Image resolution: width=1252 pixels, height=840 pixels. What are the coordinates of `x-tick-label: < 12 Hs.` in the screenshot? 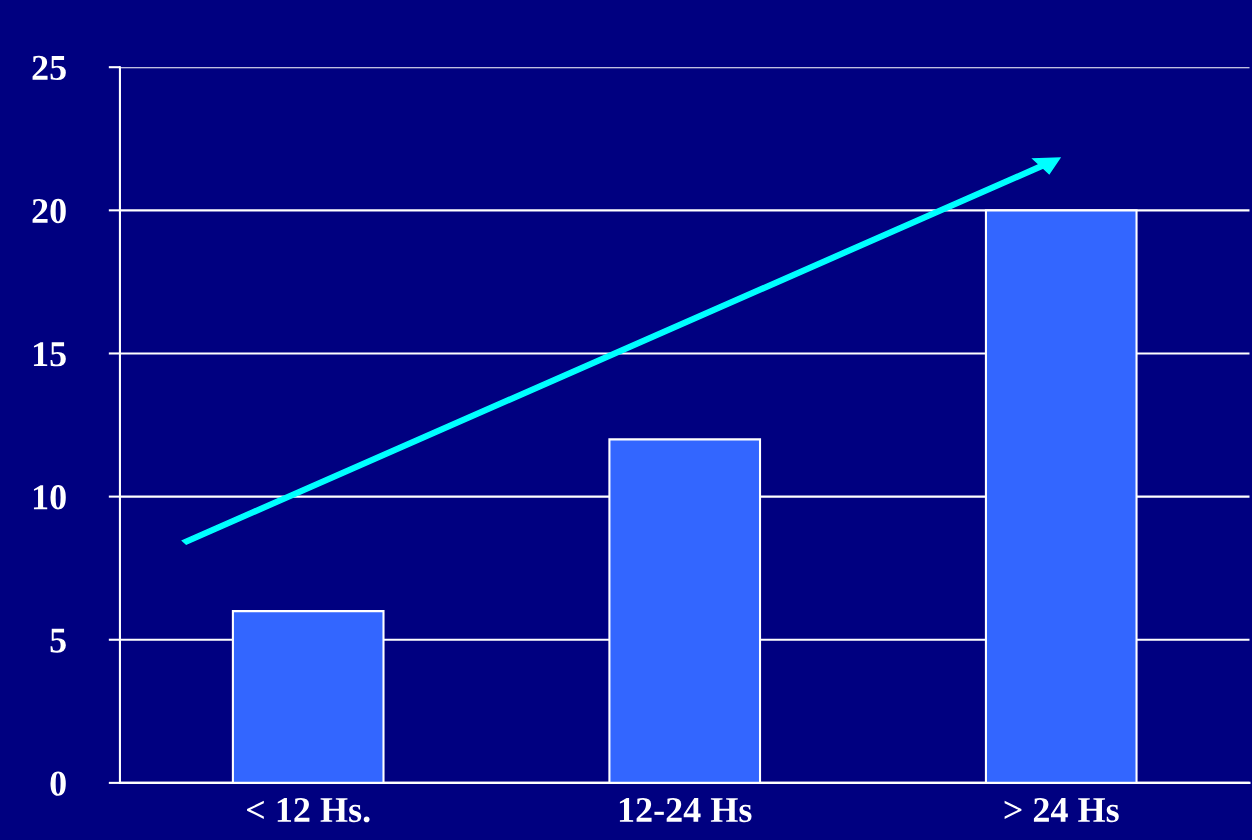 It's located at (308, 810).